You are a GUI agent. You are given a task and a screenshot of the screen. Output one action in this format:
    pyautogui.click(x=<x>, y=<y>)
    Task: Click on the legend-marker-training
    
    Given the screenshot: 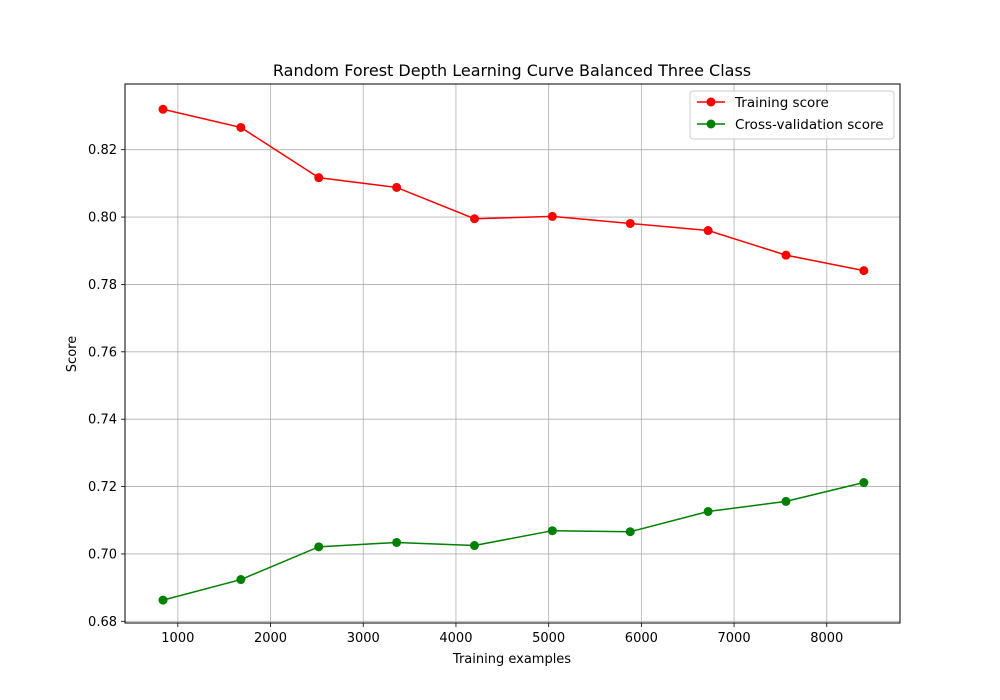 What is the action you would take?
    pyautogui.click(x=711, y=102)
    